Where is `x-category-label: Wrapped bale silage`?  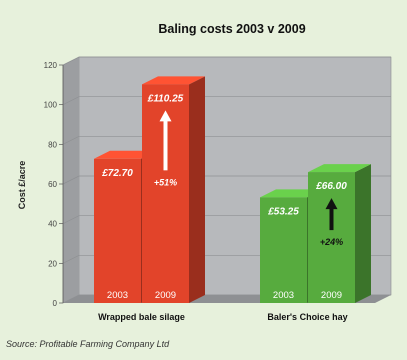
x-category-label: Wrapped bale silage is located at coordinates (141, 317).